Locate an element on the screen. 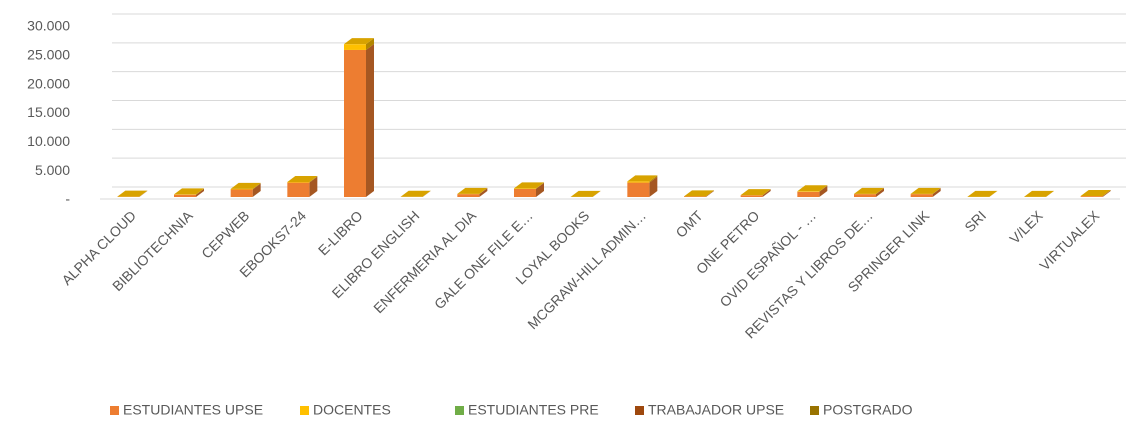 The image size is (1131, 428). x-tick-label: SRI is located at coordinates (975, 221).